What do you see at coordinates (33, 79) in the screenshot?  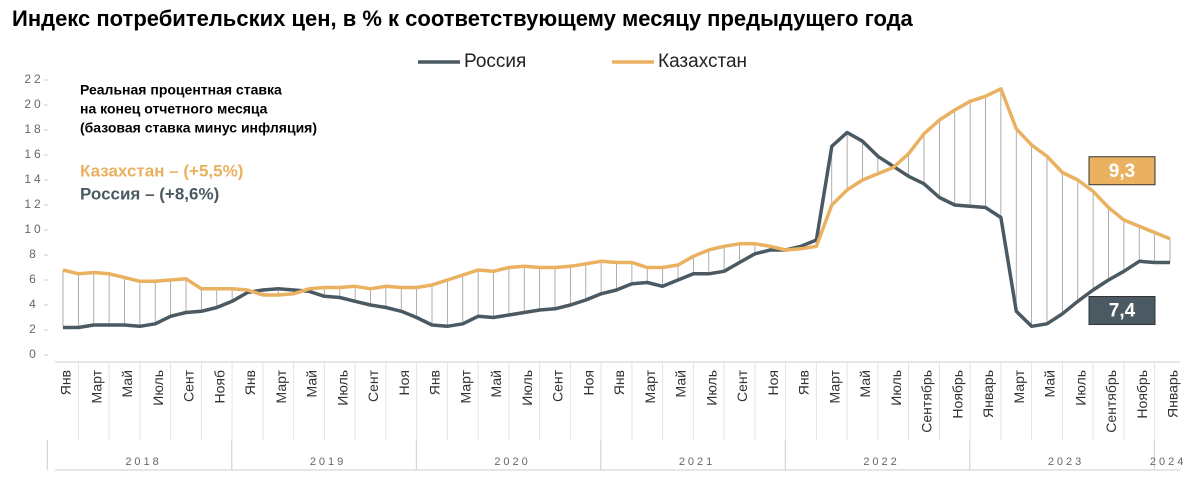 I see `y-tick-label: 22` at bounding box center [33, 79].